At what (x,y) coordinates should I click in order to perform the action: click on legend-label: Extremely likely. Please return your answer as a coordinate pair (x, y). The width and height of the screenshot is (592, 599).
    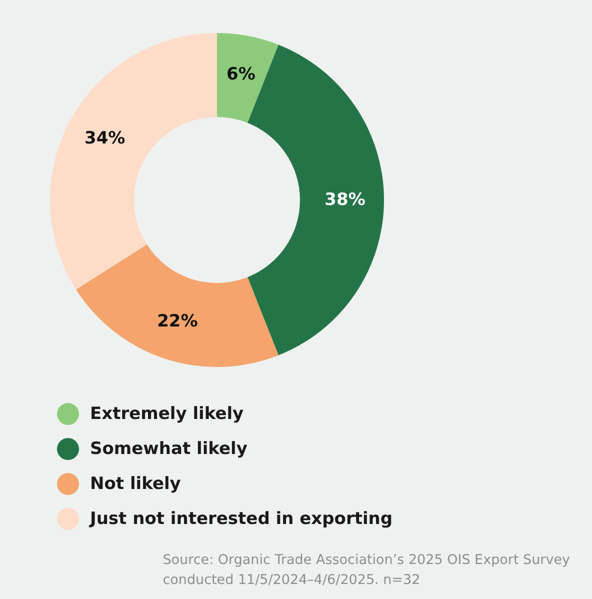
    Looking at the image, I should click on (167, 414).